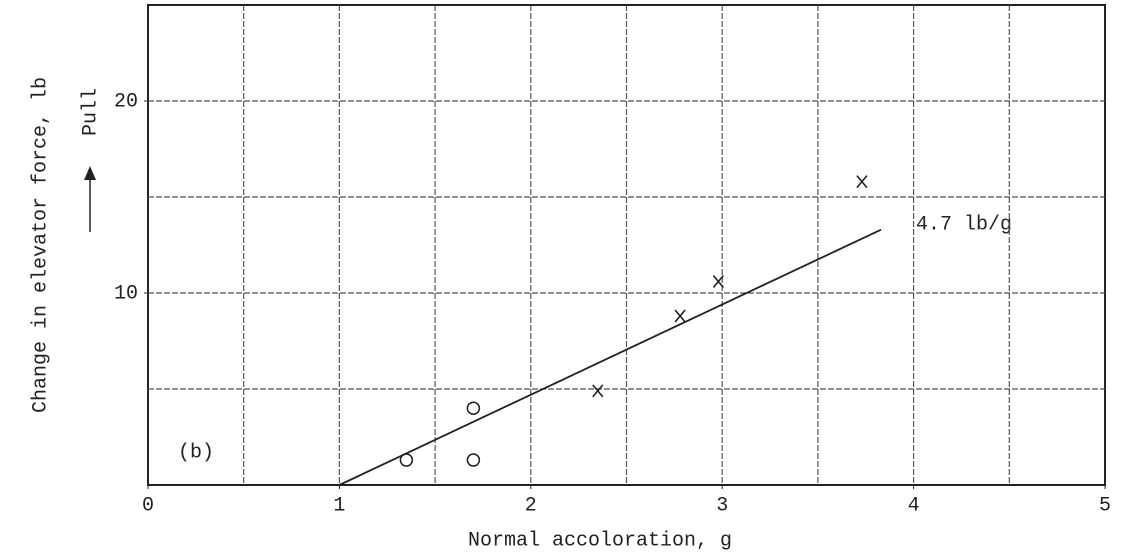  I want to click on y-tick-label: 10, so click(126, 293).